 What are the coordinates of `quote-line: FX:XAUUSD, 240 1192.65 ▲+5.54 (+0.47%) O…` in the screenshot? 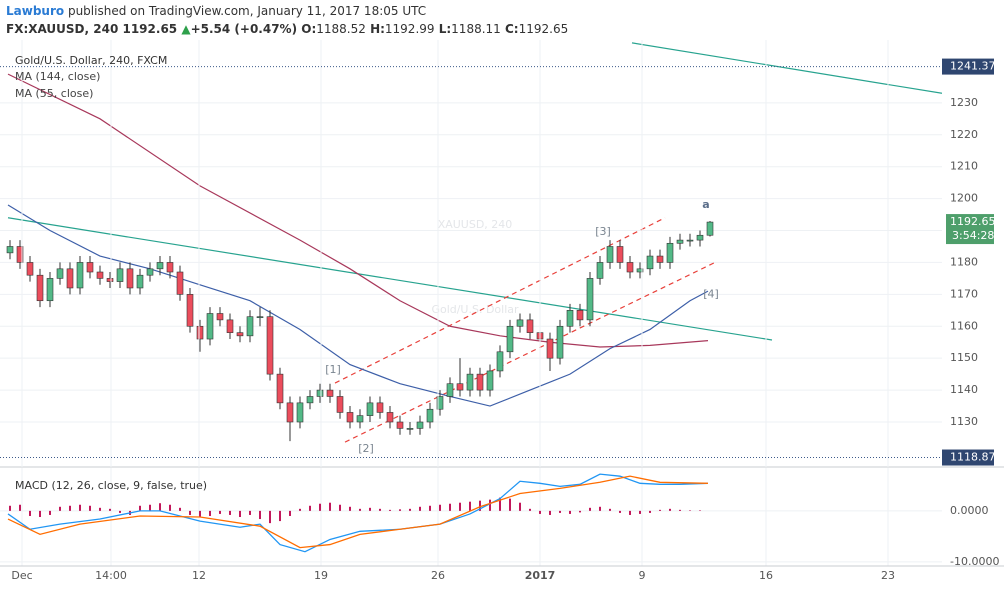 It's located at (287, 29).